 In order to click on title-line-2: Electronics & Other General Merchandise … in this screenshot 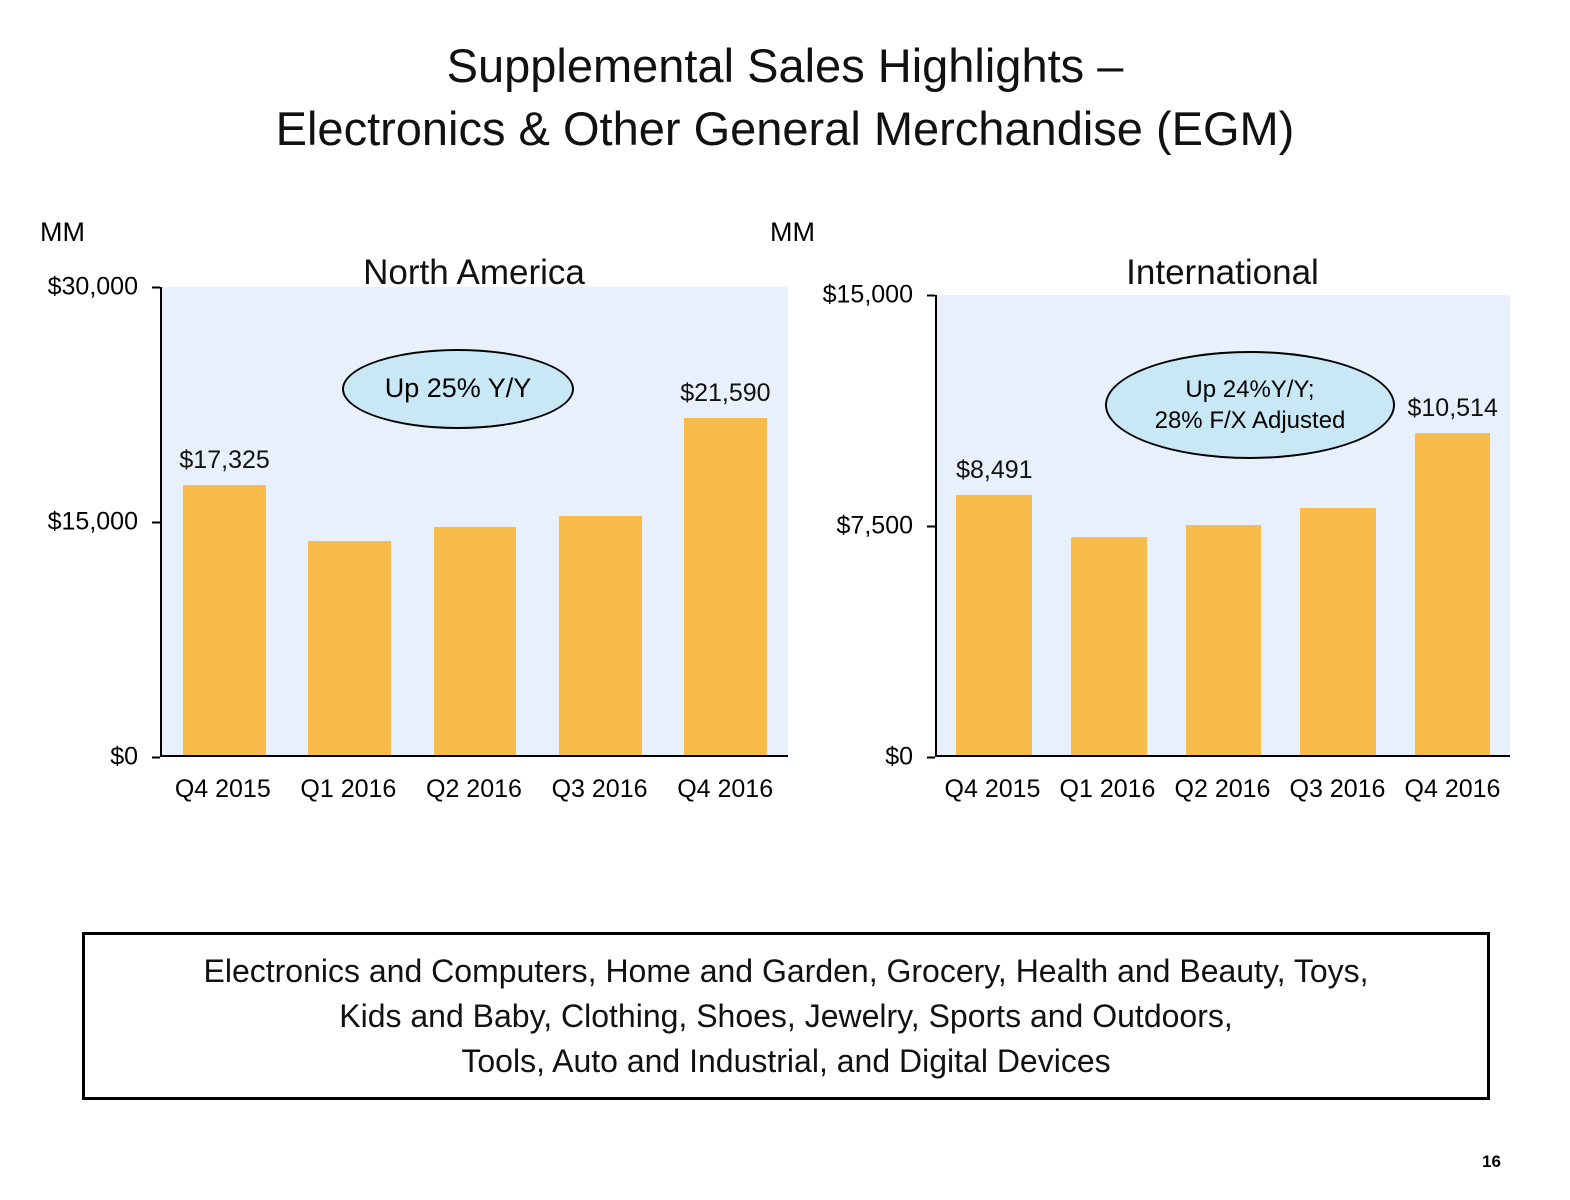, I will do `click(785, 129)`.